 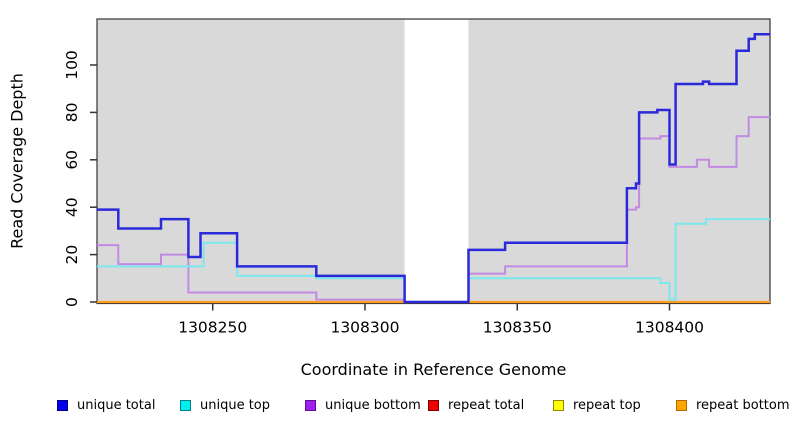 I want to click on x-axis-tick-label: 1308300, so click(x=364, y=328).